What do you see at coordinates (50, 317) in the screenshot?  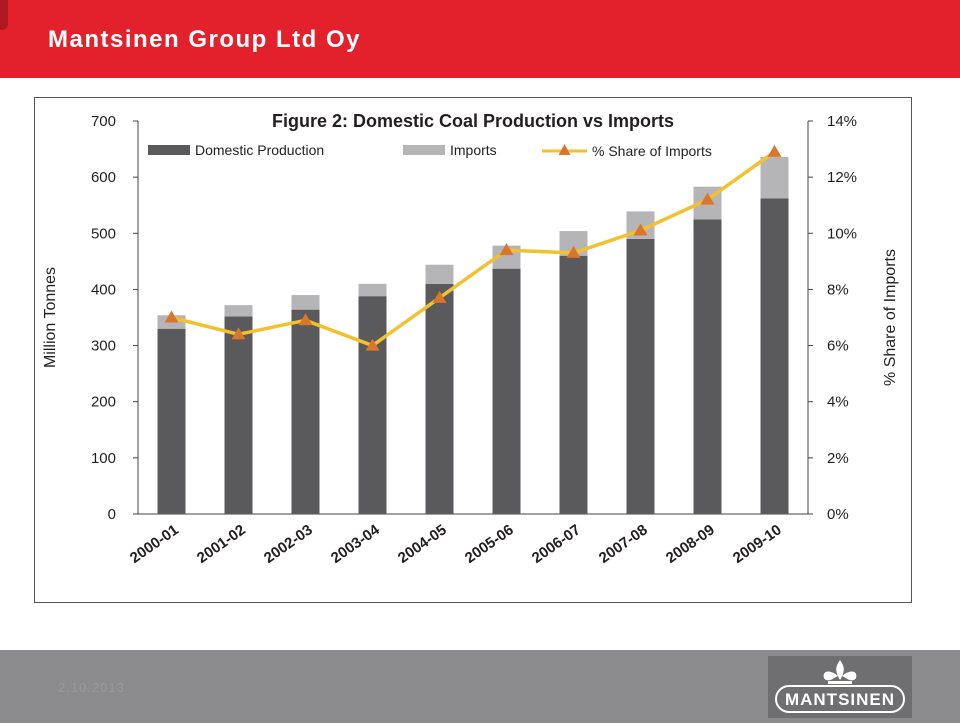 I see `y-axis-title: Million Tonnes` at bounding box center [50, 317].